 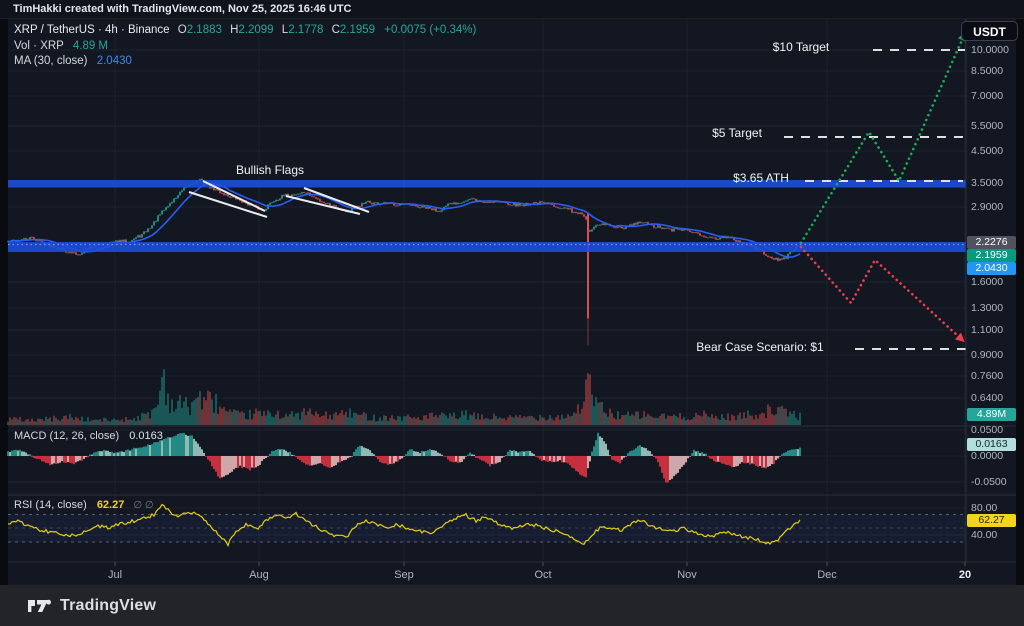 I want to click on axis-label: 8.5000, so click(x=987, y=71).